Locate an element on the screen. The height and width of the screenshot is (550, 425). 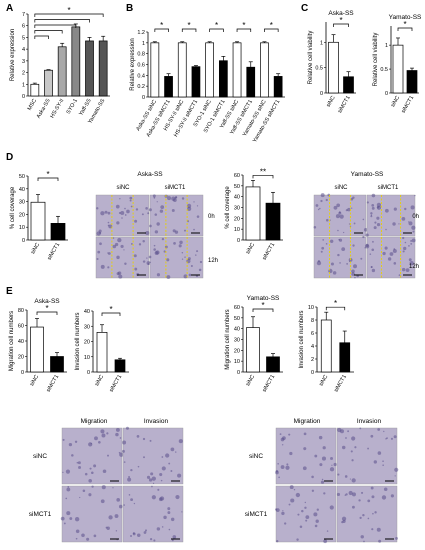
y-tick-label: 0.6 is located at coordinates (141, 66).